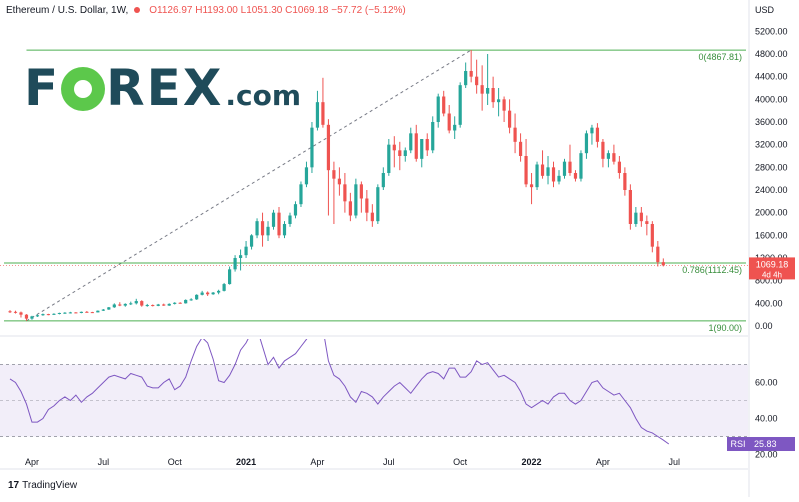  What do you see at coordinates (769, 281) in the screenshot?
I see `y-tick-label: 800.00` at bounding box center [769, 281].